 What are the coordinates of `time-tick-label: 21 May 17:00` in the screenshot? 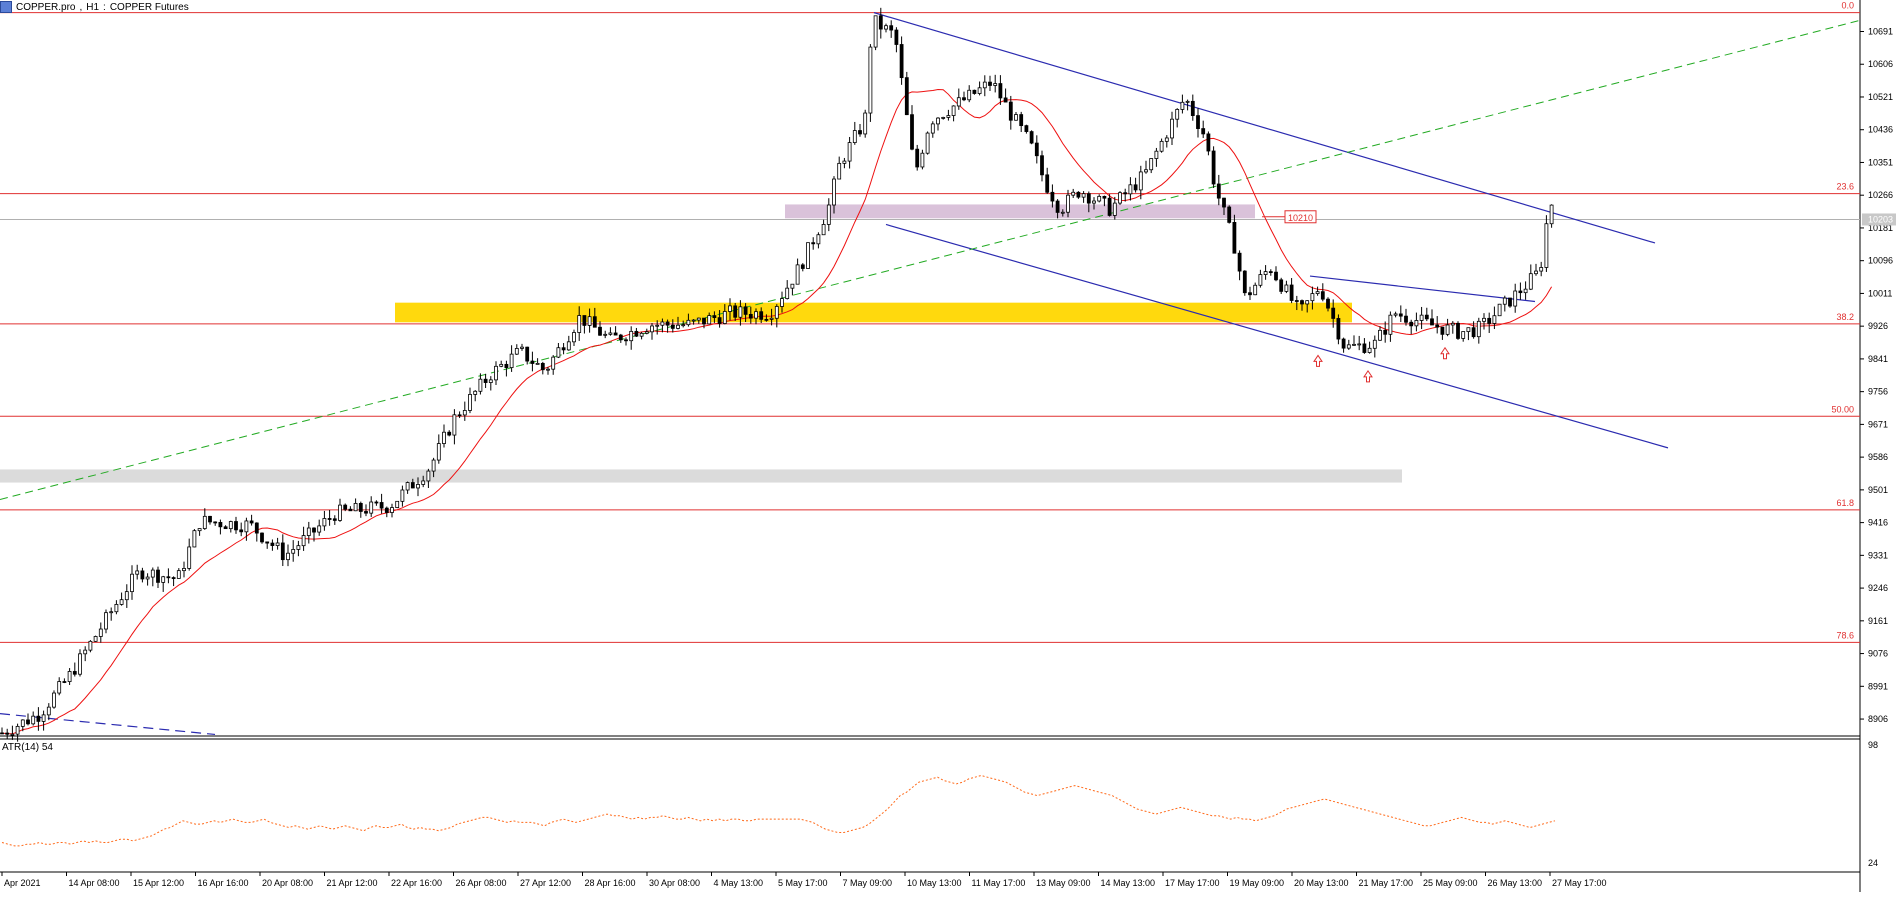 It's located at (1386, 883).